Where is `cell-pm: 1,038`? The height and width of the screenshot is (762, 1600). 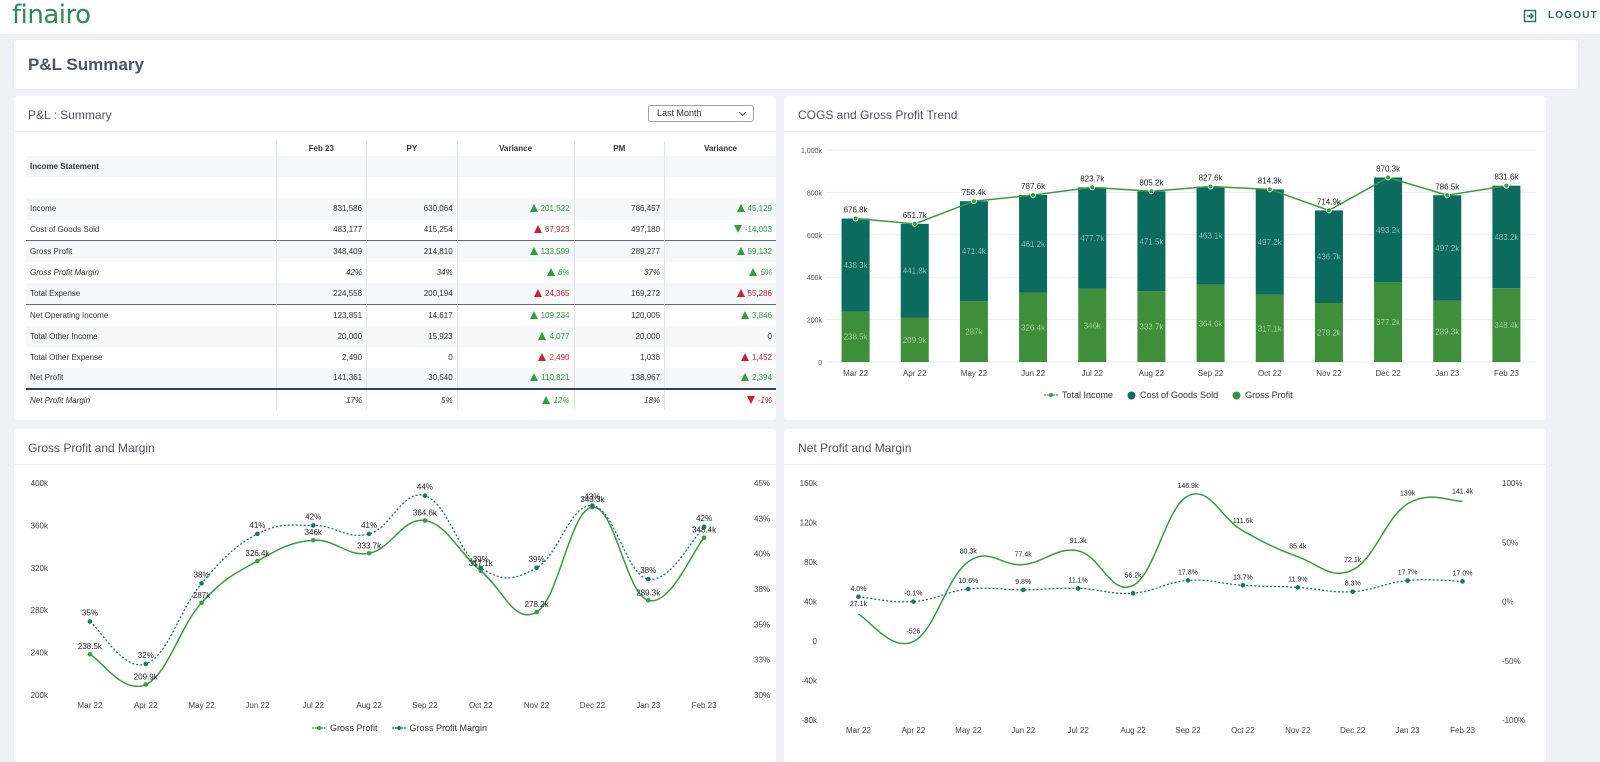 cell-pm: 1,038 is located at coordinates (620, 357).